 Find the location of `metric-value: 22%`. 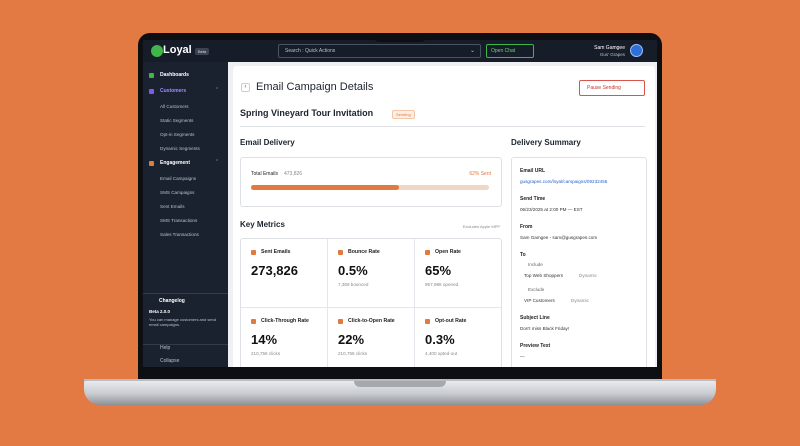

metric-value: 22% is located at coordinates (351, 339).